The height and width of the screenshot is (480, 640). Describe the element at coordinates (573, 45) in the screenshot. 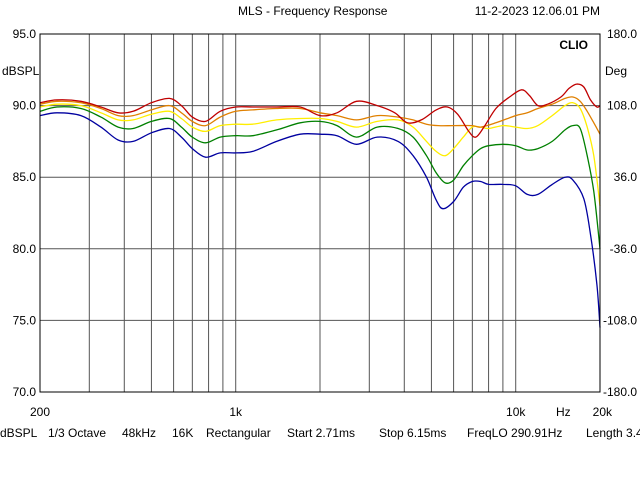

I see `clio-logo: CLIO` at that location.